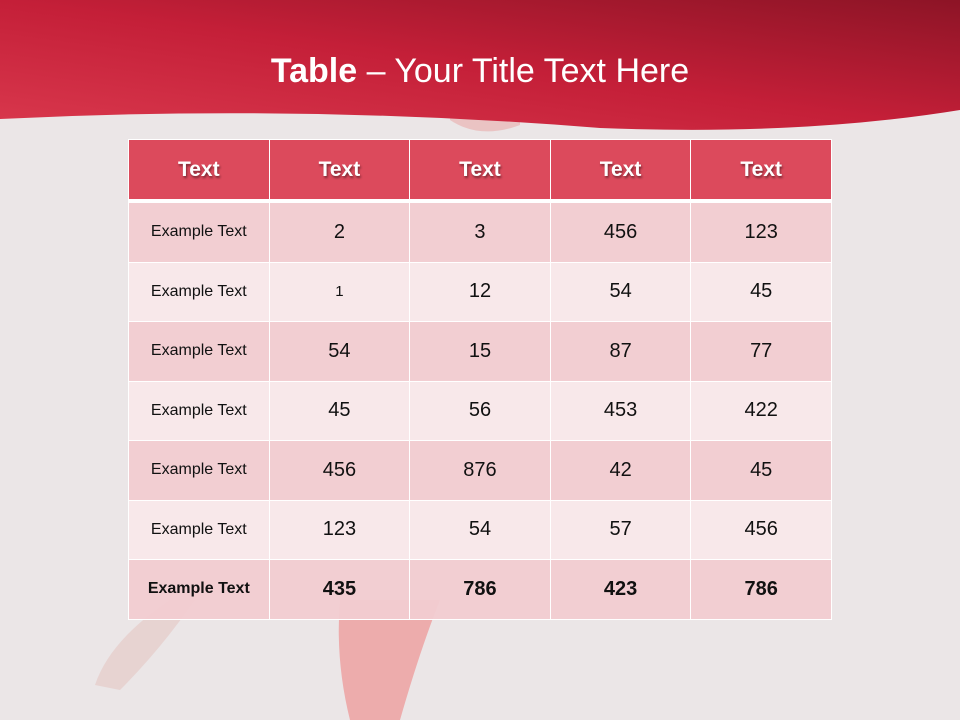 This screenshot has width=960, height=720. I want to click on value-cell: 42, so click(620, 470).